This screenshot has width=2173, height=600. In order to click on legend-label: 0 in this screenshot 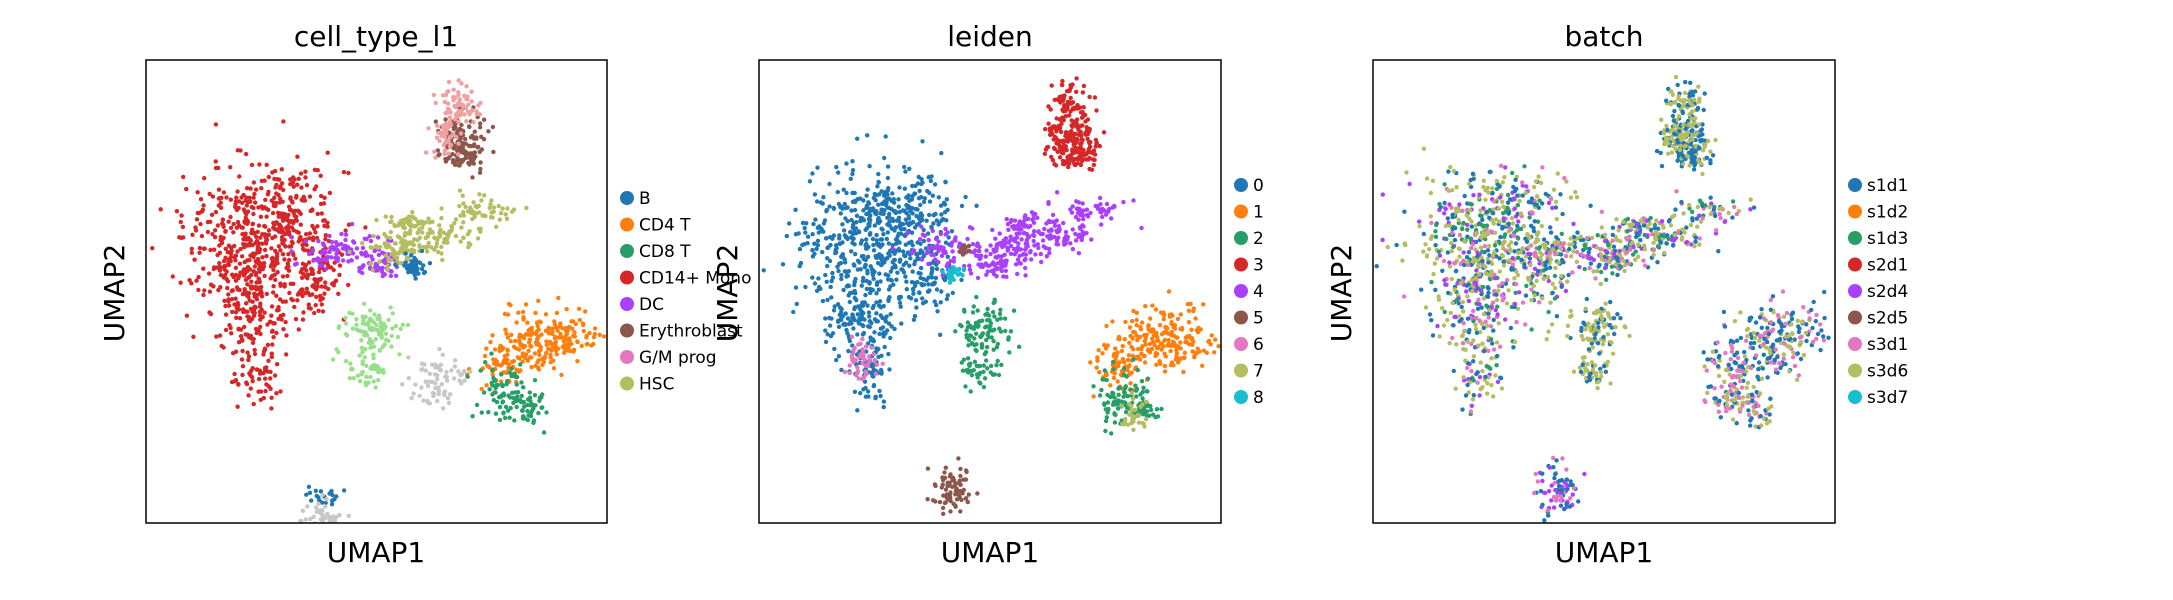, I will do `click(1258, 186)`.